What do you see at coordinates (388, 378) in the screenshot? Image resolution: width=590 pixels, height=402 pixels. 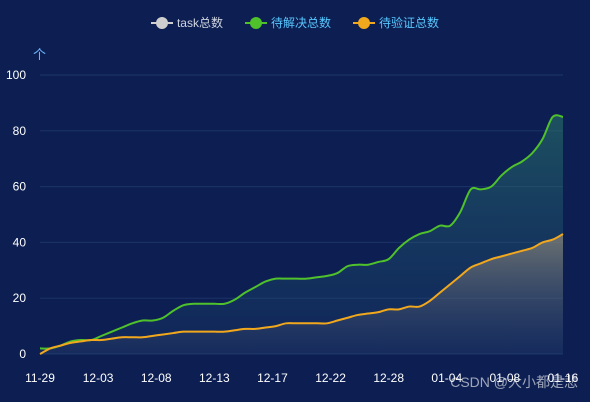 I see `x-tick-label: 12-28` at bounding box center [388, 378].